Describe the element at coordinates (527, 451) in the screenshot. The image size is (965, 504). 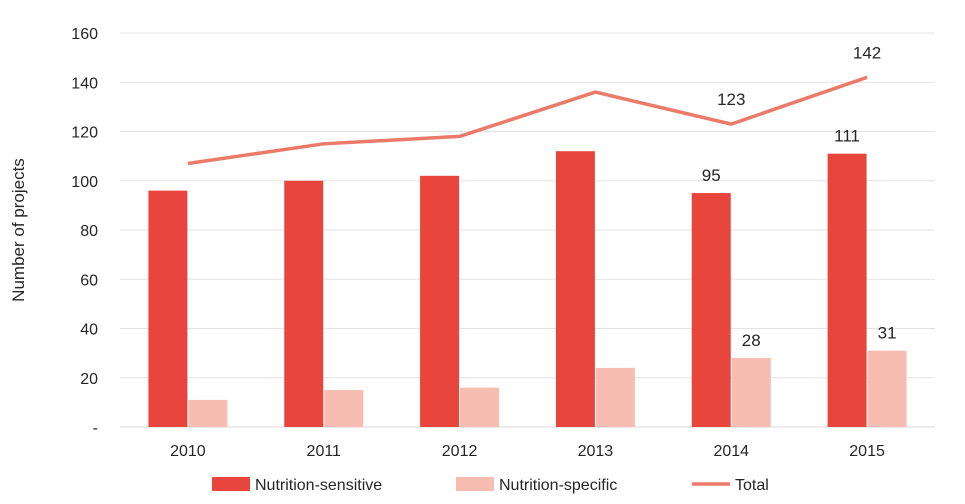
I see `x-axis-ticks: 2010 2011 2012 2013 2014 2015` at that location.